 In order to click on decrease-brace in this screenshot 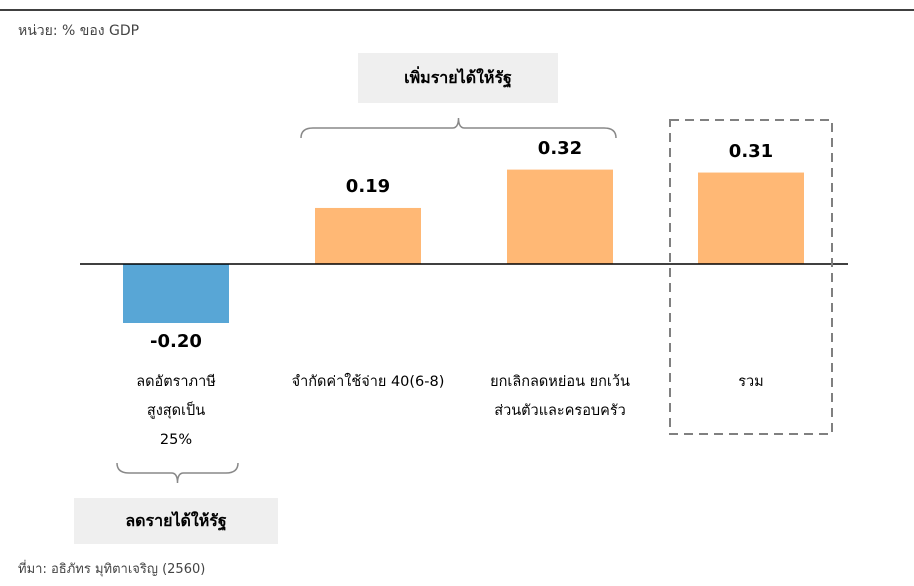, I will do `click(177, 473)`.